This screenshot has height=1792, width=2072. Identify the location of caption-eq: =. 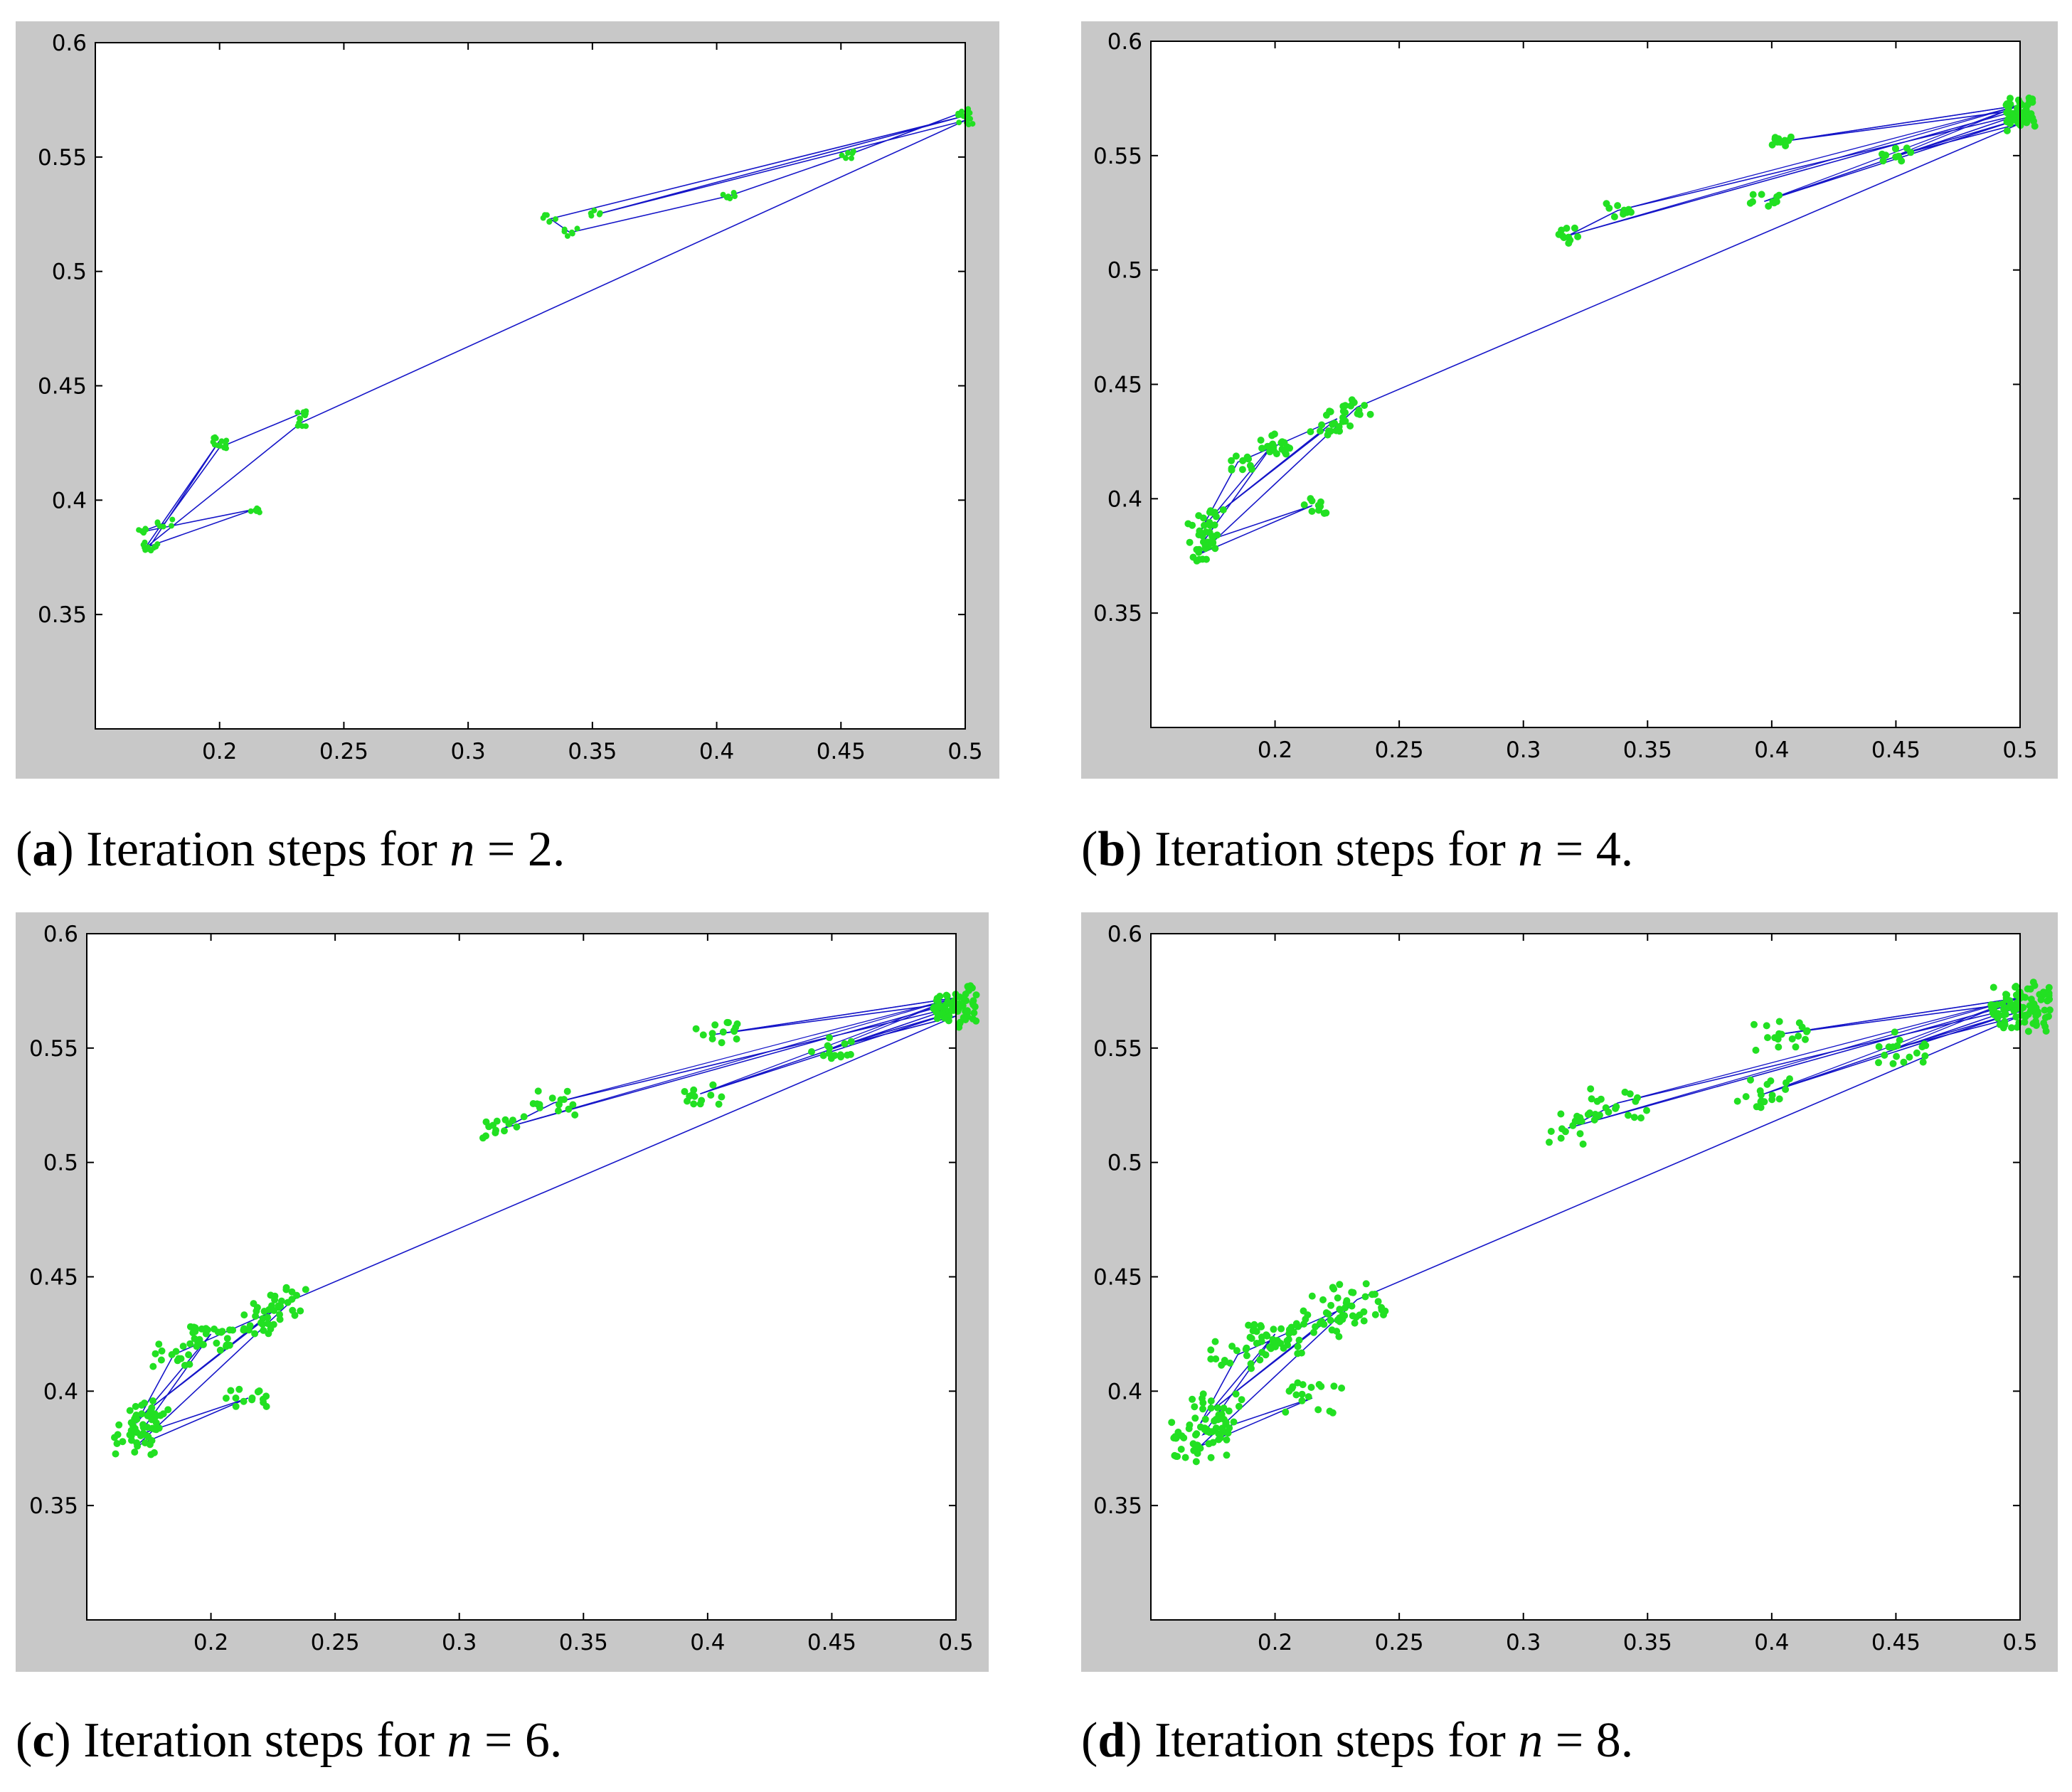
(1569, 849).